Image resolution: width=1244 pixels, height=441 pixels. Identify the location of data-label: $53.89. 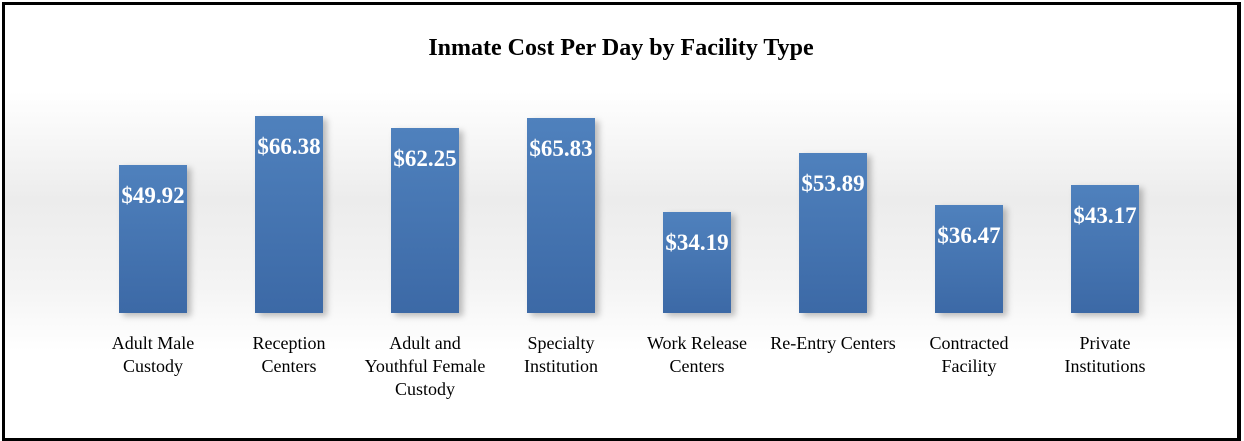
(833, 184).